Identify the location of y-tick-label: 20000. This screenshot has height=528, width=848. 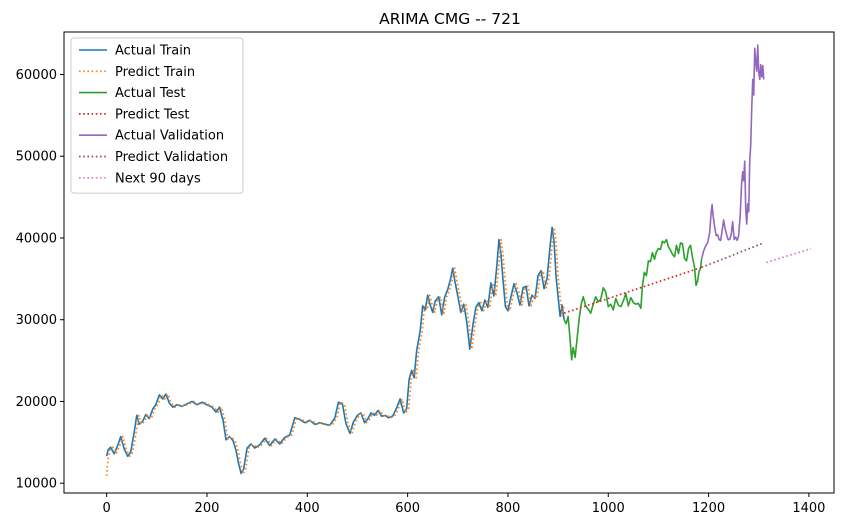
(36, 402).